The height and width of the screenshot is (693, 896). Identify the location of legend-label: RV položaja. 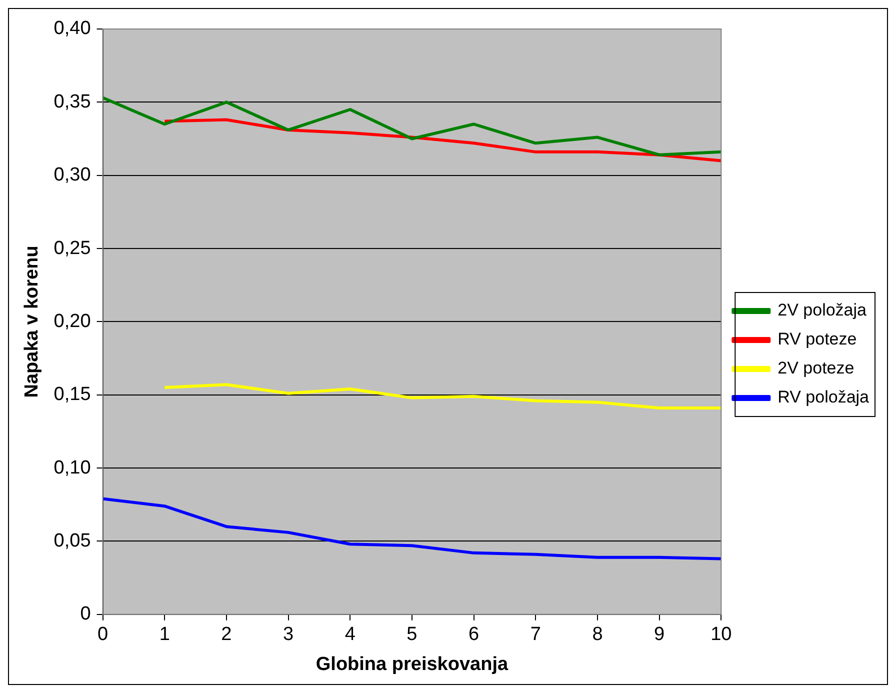
(824, 397).